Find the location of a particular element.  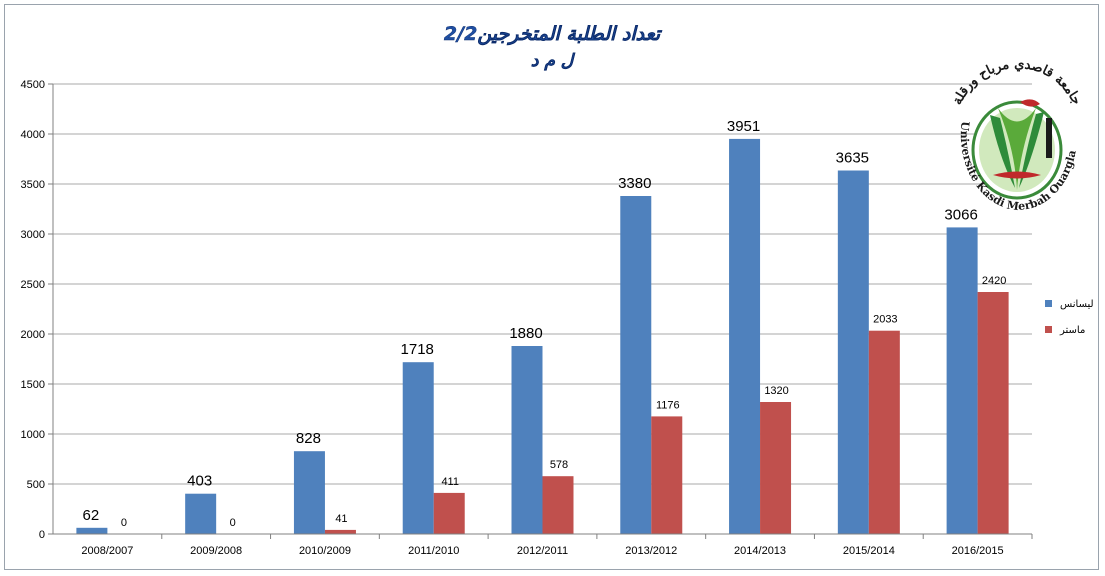

x-tick-label: 2011/2010 is located at coordinates (433, 551).